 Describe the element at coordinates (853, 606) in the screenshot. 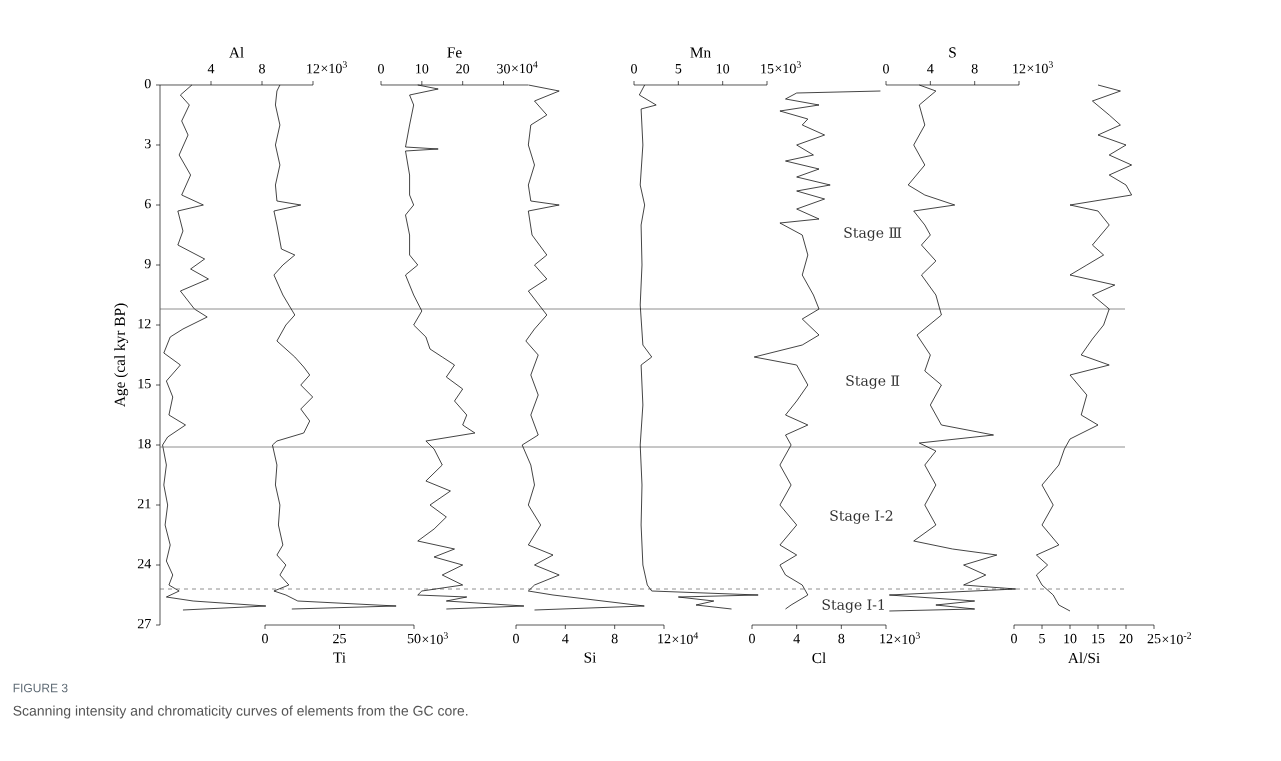

I see `annotation: Stage Ⅰ-1` at that location.